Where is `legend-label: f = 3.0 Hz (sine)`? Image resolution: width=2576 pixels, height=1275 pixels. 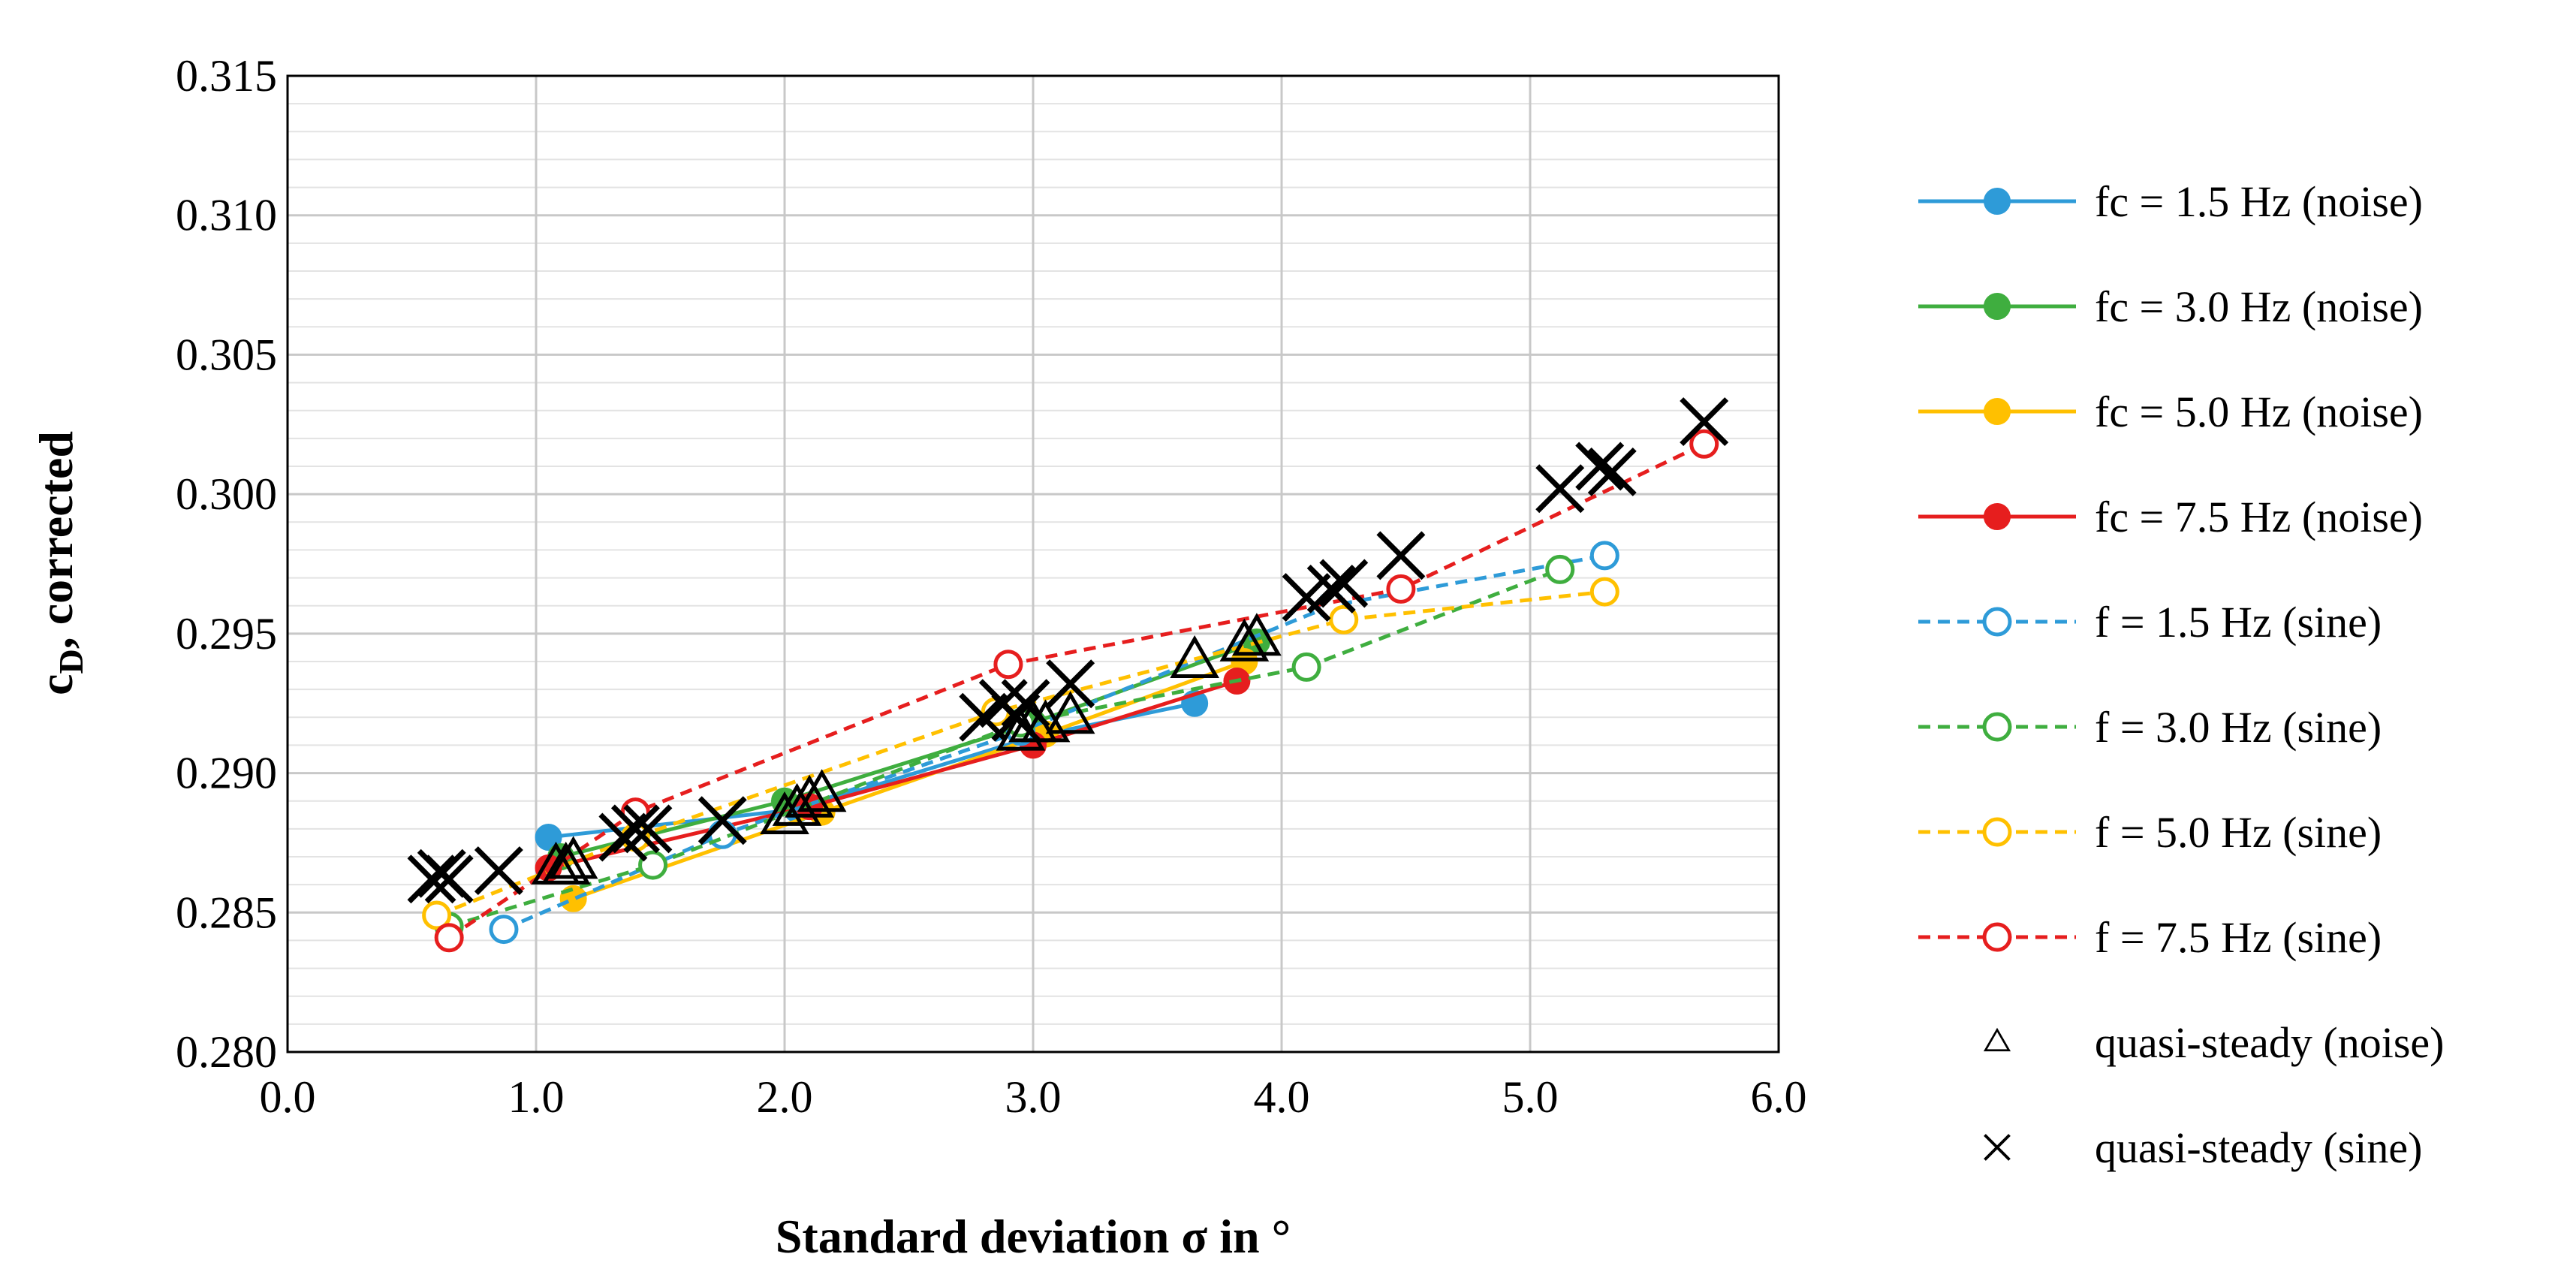
legend-label: f = 3.0 Hz (sine) is located at coordinates (2238, 727).